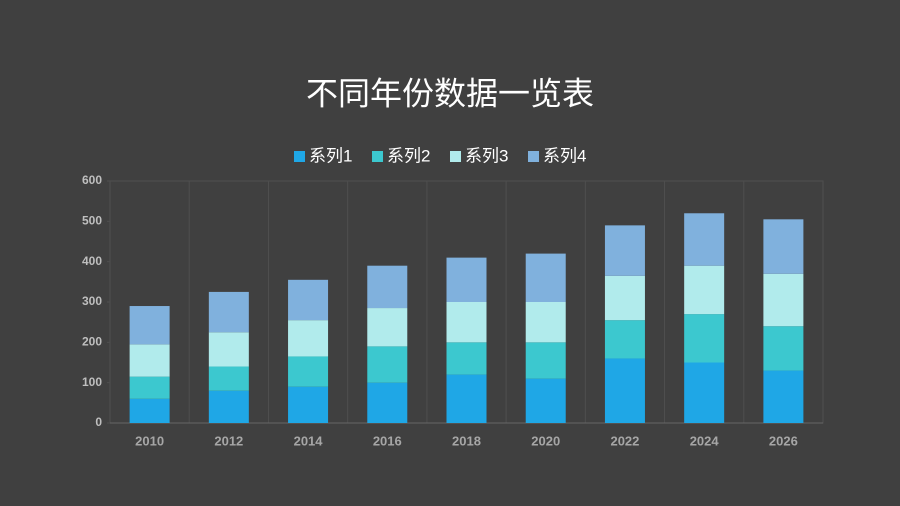 Image resolution: width=900 pixels, height=506 pixels. Describe the element at coordinates (466, 440) in the screenshot. I see `x-tick-label: 2018` at that location.